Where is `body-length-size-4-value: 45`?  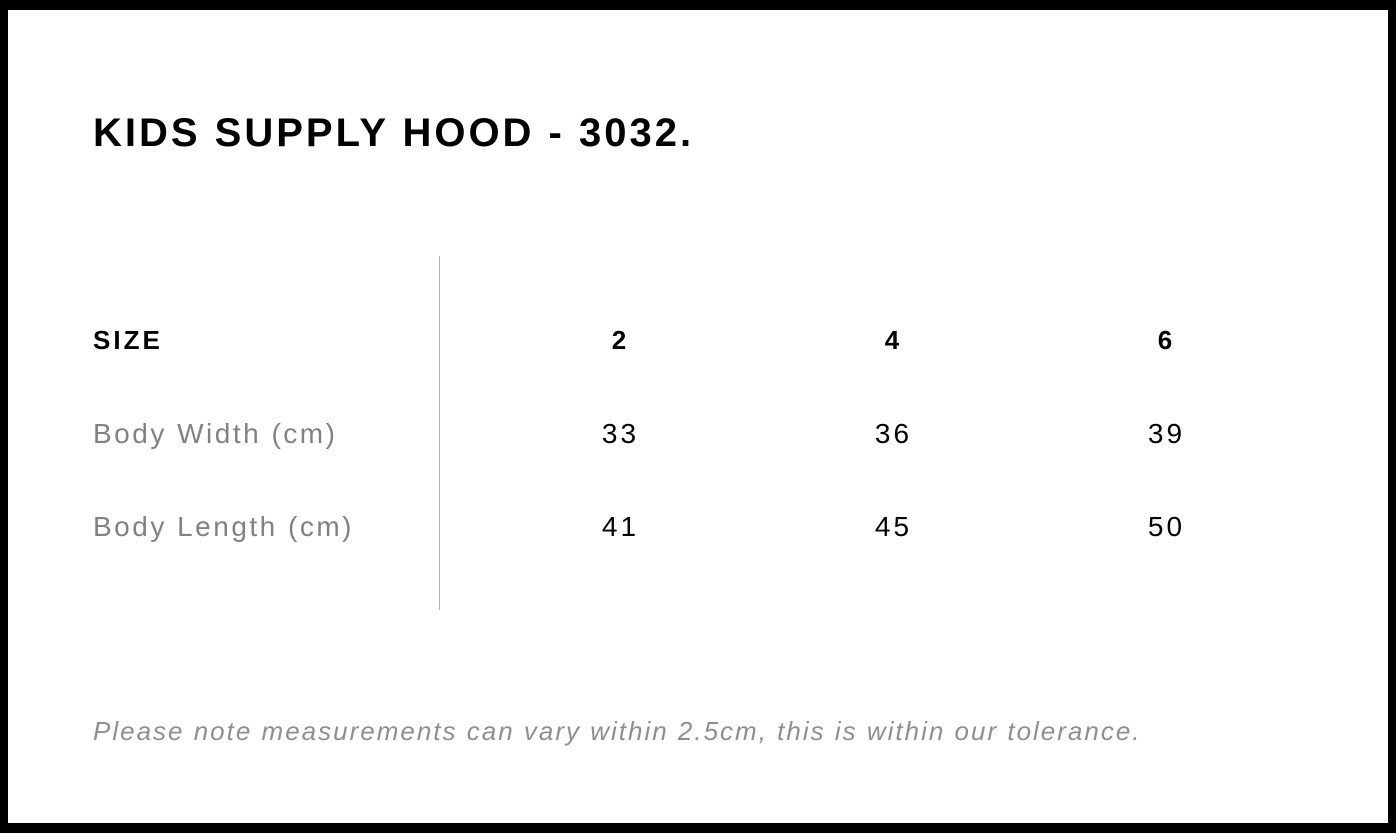
body-length-size-4-value: 45 is located at coordinates (893, 526).